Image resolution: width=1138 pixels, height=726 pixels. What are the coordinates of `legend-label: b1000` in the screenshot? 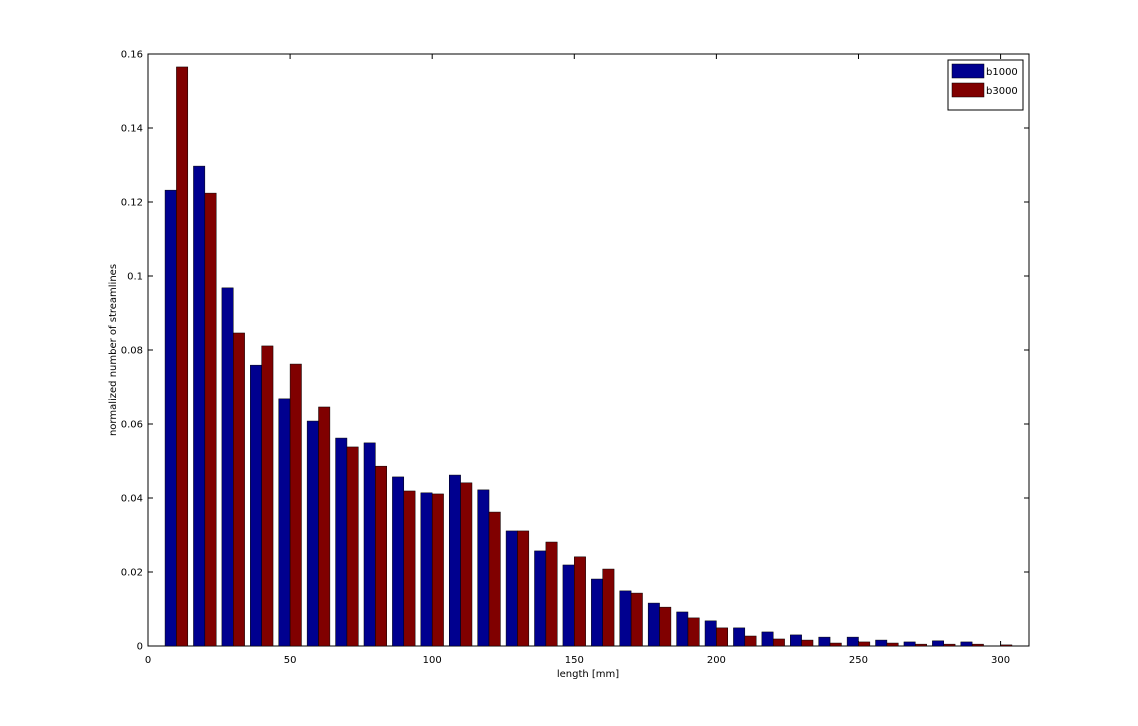 It's located at (1002, 72).